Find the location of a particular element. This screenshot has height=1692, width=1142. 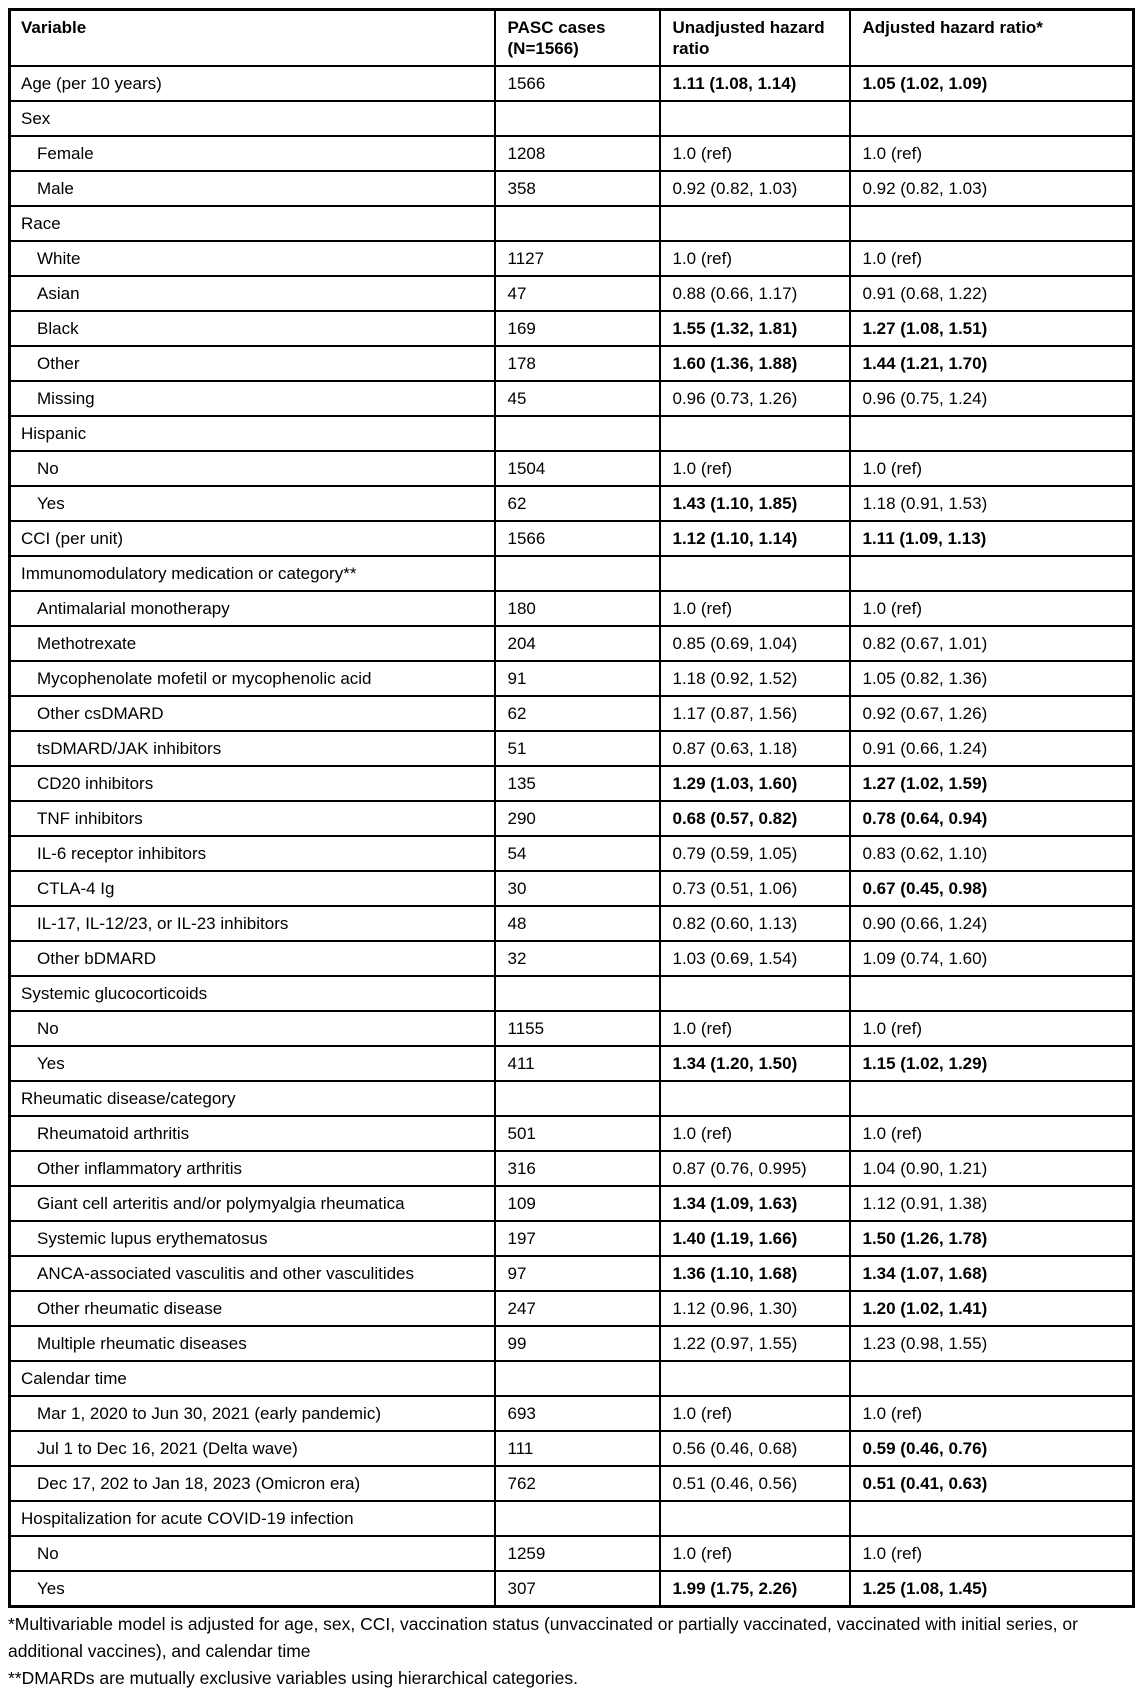

pasc-cases-cell: 693 is located at coordinates (577, 1413).